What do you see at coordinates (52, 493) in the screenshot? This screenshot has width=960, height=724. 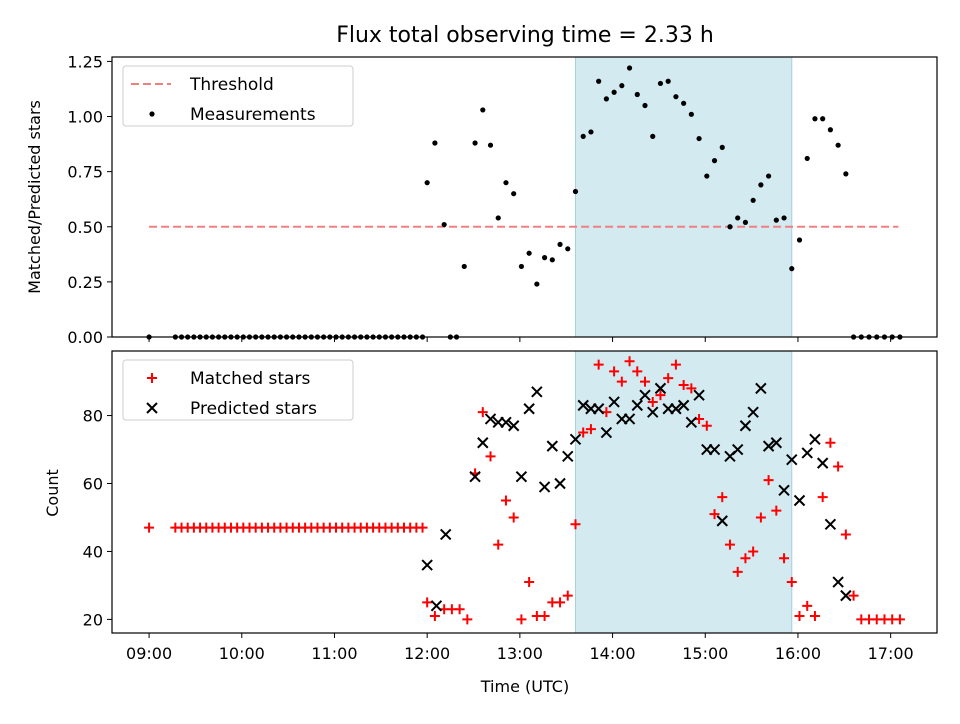 I see `bottom-y-axis-label: Count` at bounding box center [52, 493].